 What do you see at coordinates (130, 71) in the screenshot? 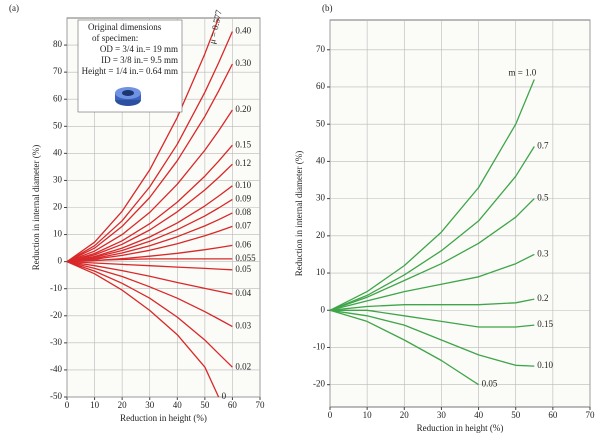
I see `annotation: Height = 1/4 in.= 0.64 mm` at bounding box center [130, 71].